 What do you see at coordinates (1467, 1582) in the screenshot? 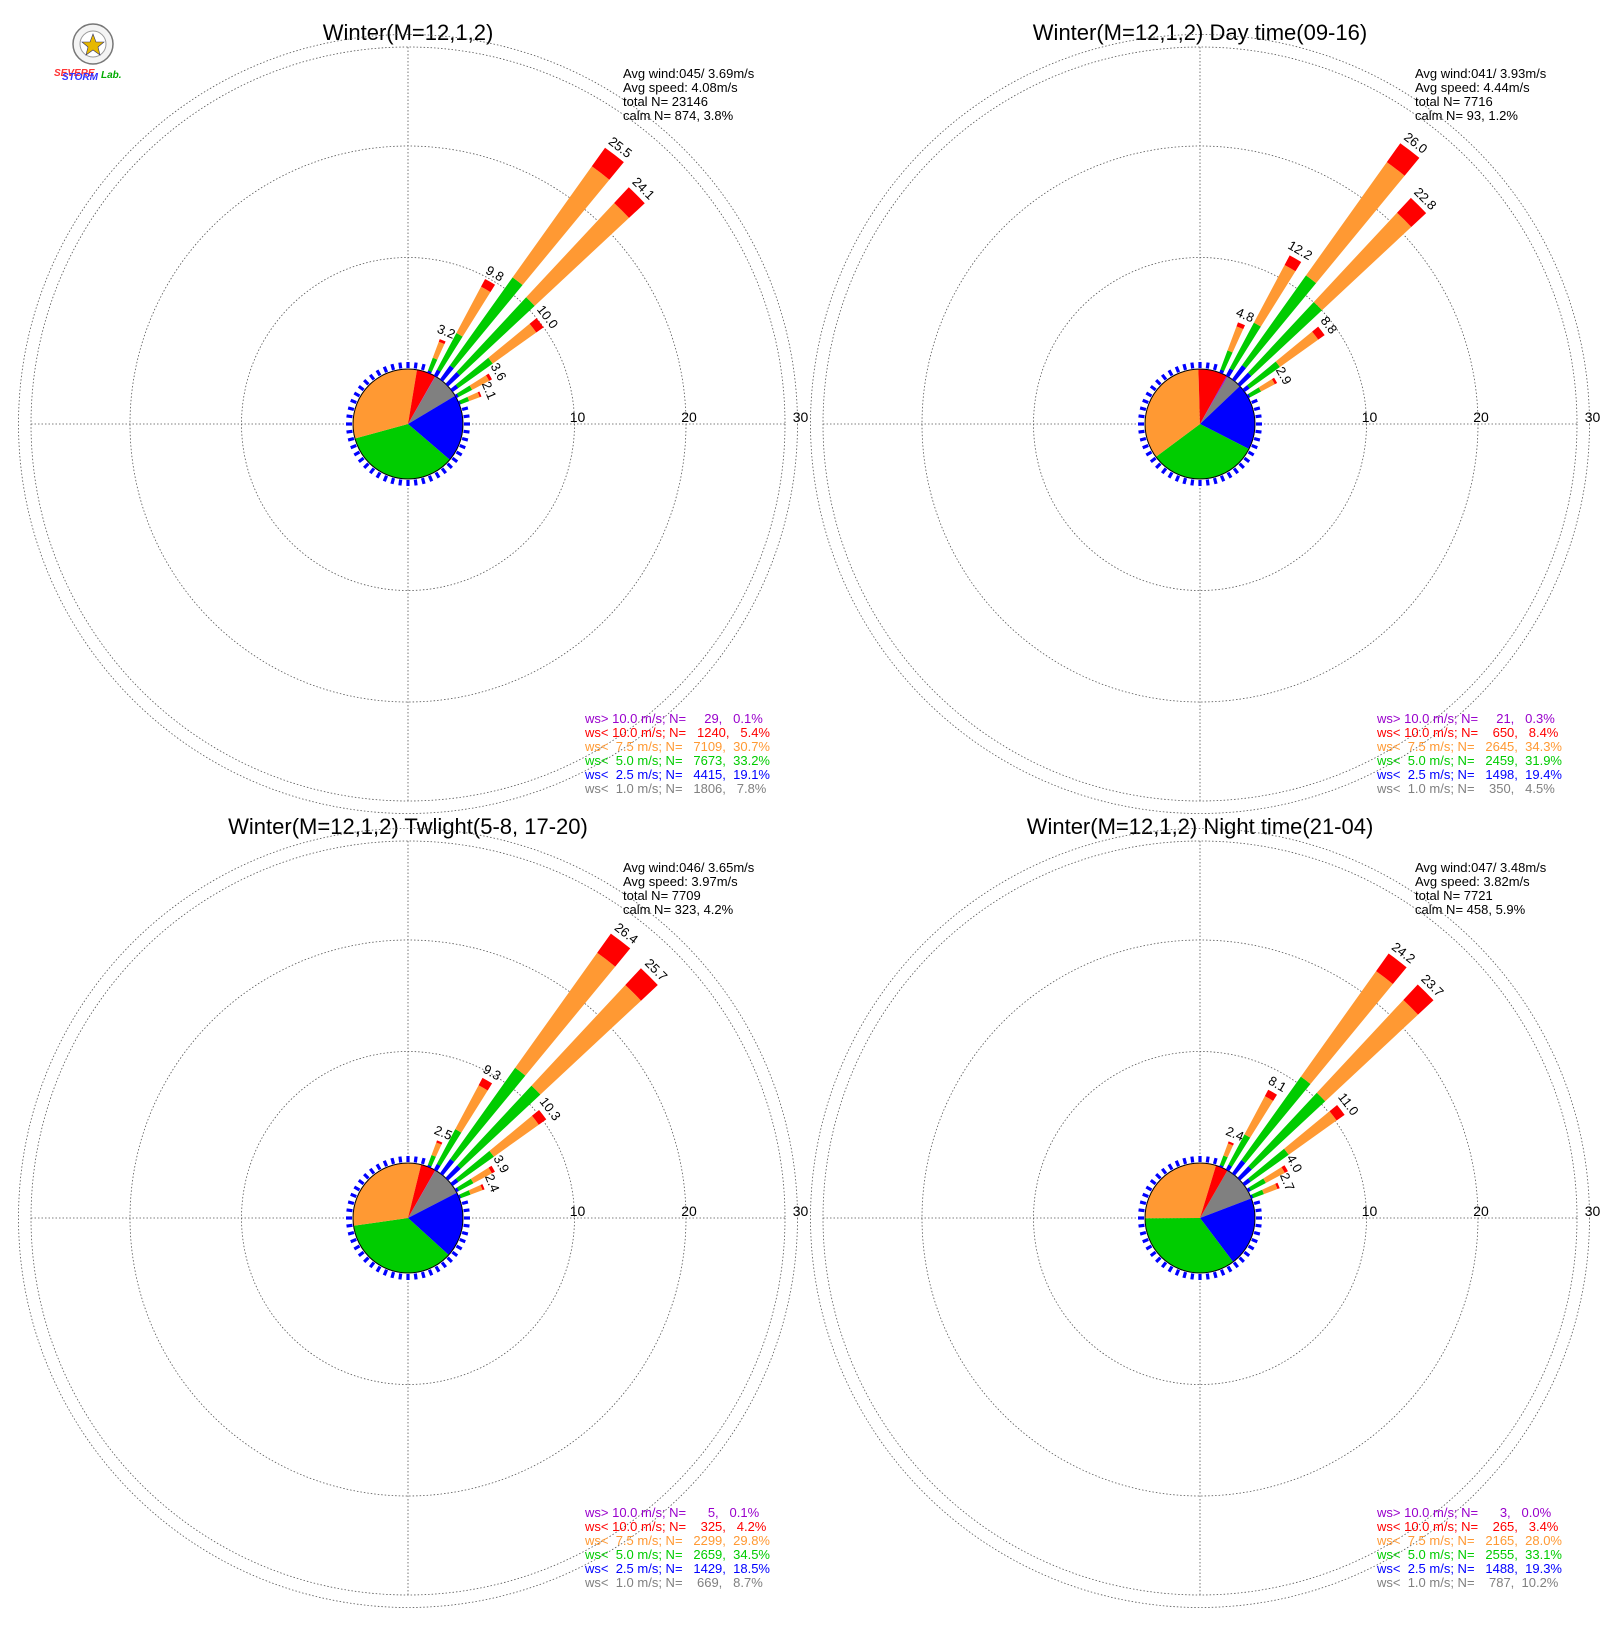
I see `legend-entry: ws< 1.0 m/s; N= 787, 10.2%` at bounding box center [1467, 1582].